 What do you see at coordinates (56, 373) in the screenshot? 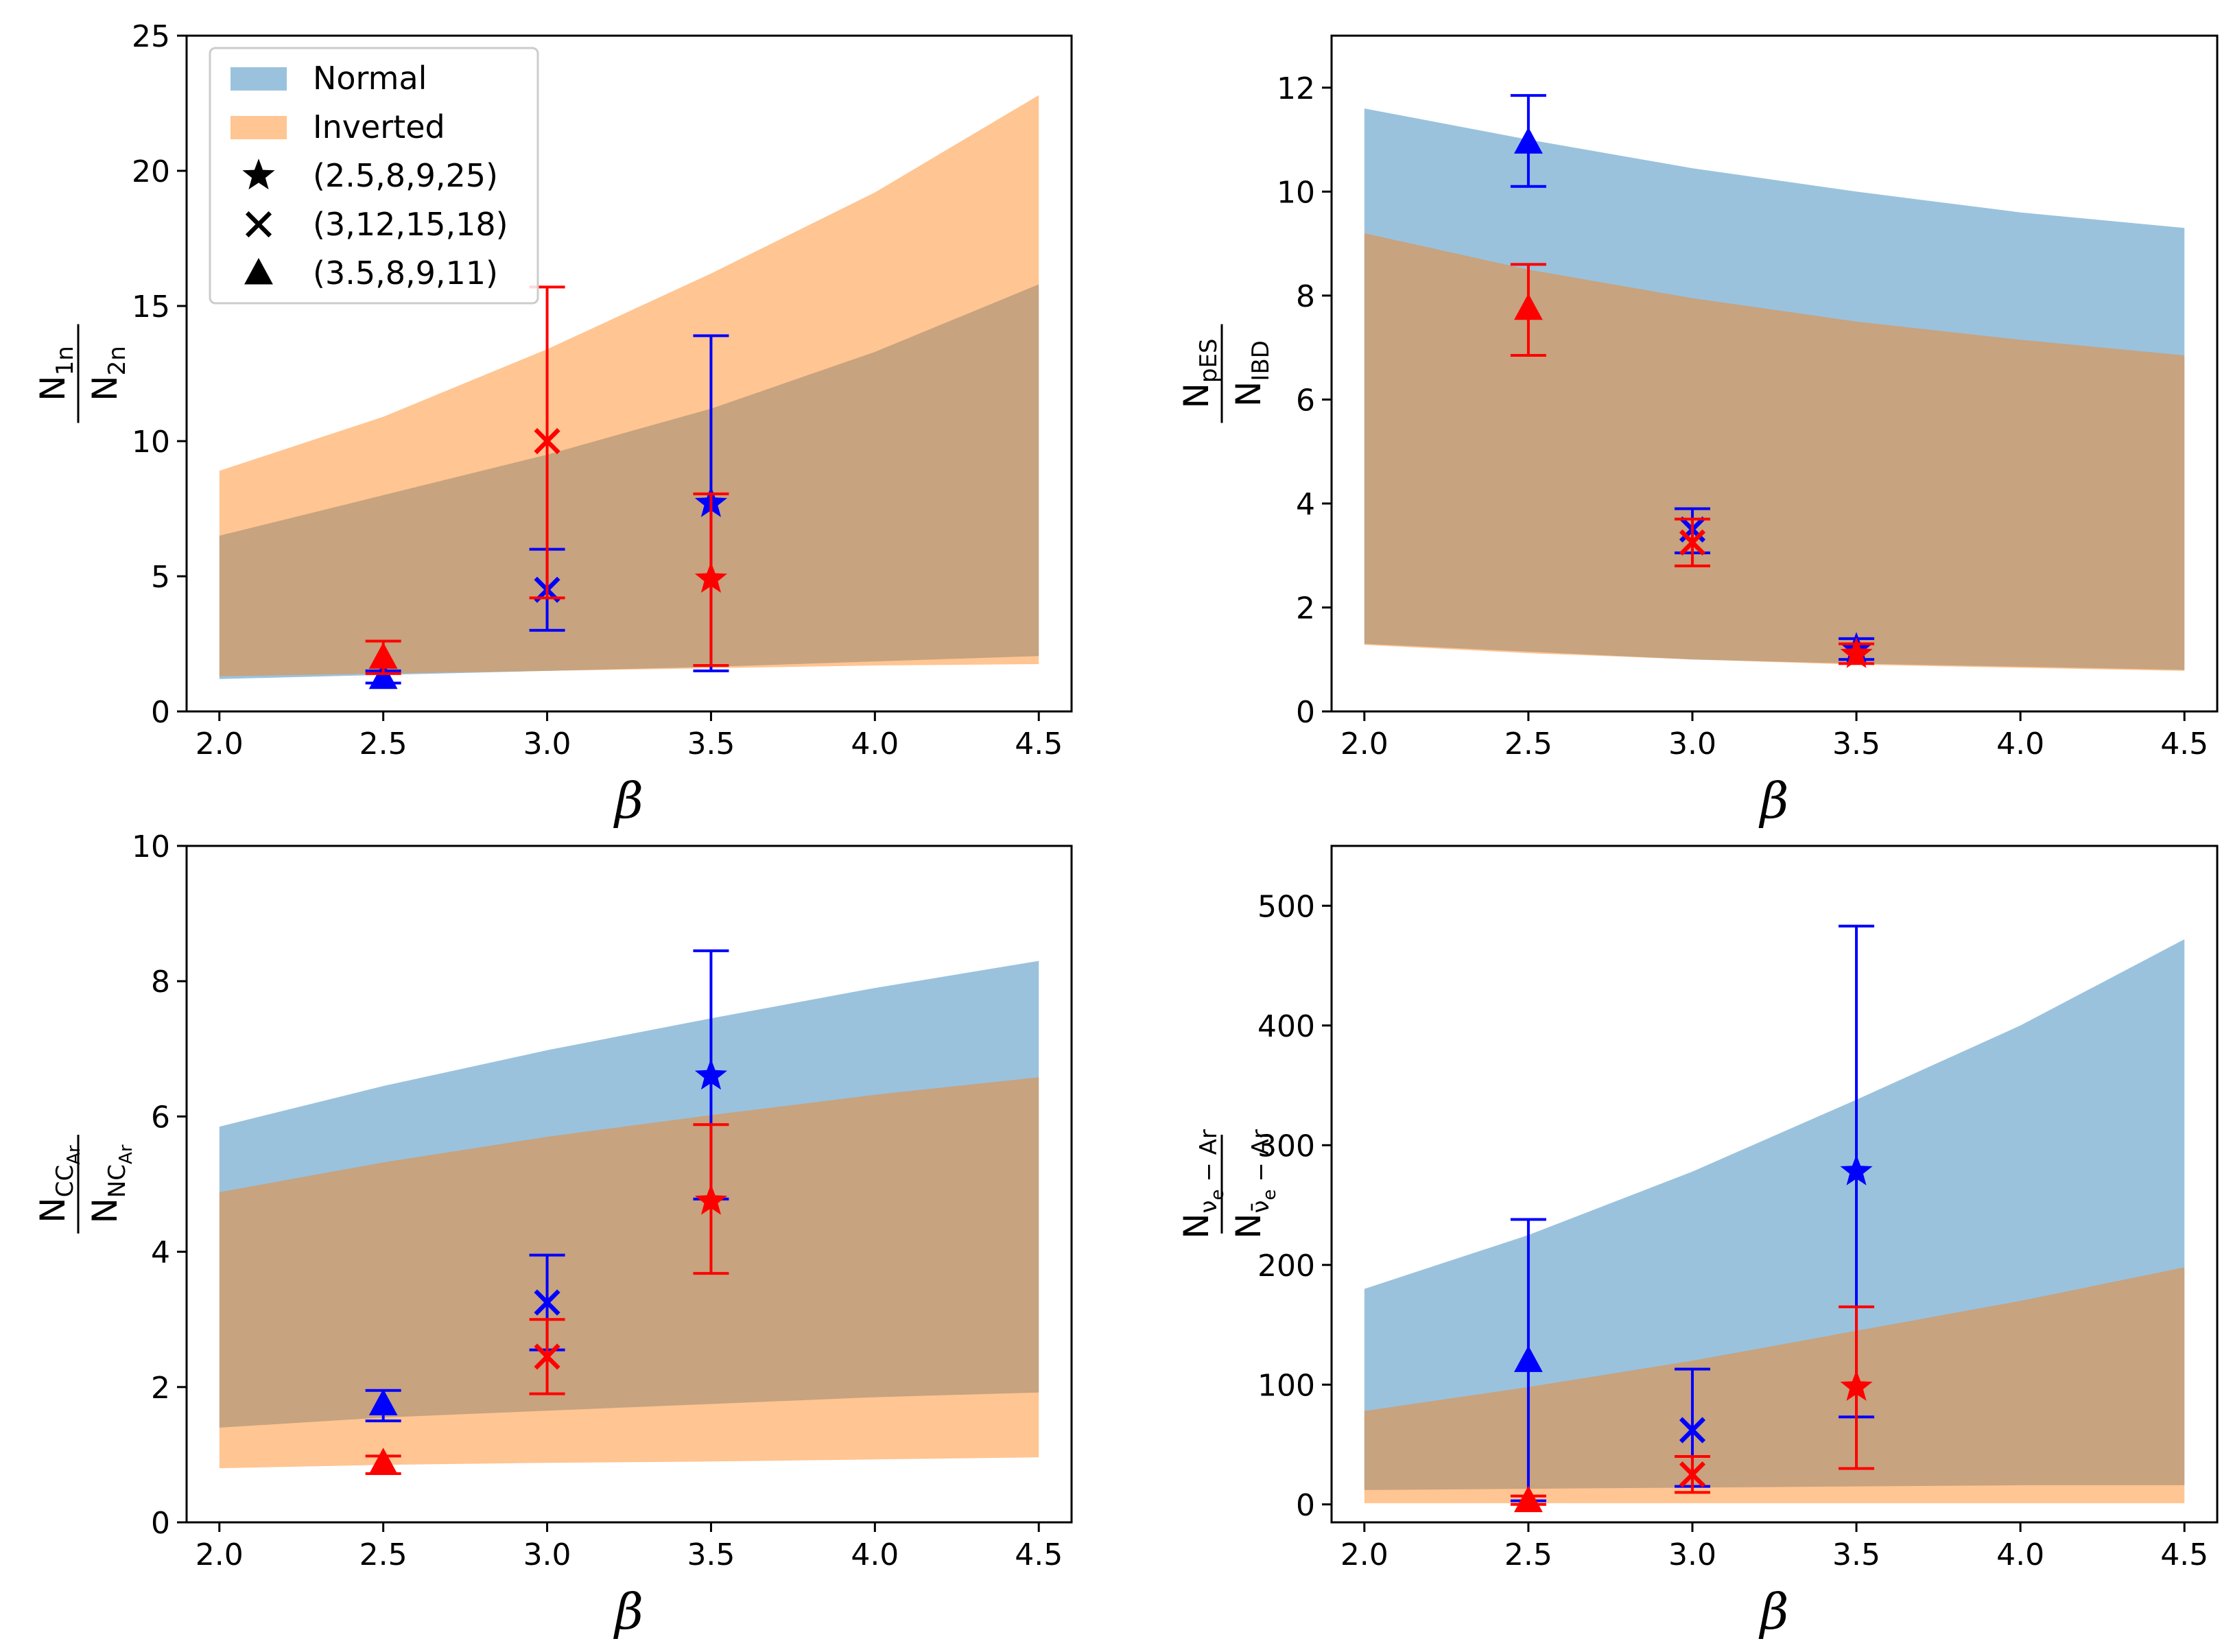
I see `y-label-numerator: N1n` at bounding box center [56, 373].